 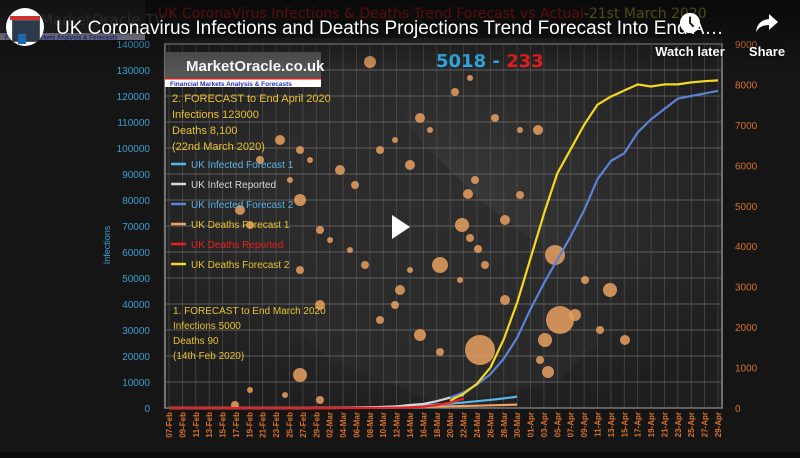 What do you see at coordinates (251, 99) in the screenshot?
I see `svg-text: 2. FORECAST to End April 2020` at bounding box center [251, 99].